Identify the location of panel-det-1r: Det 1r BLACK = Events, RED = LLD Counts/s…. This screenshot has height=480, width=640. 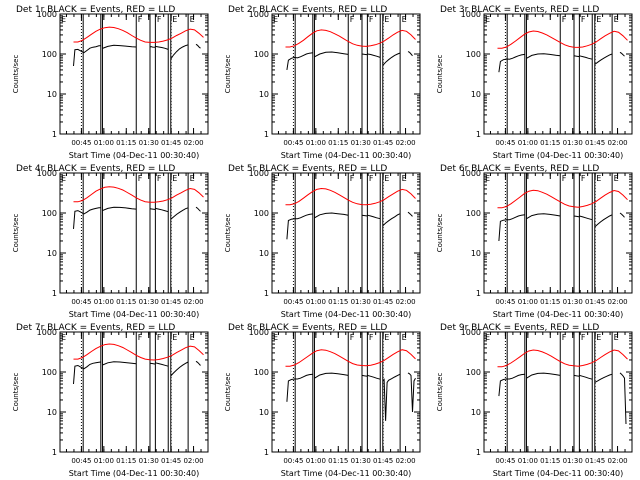
(110, 82).